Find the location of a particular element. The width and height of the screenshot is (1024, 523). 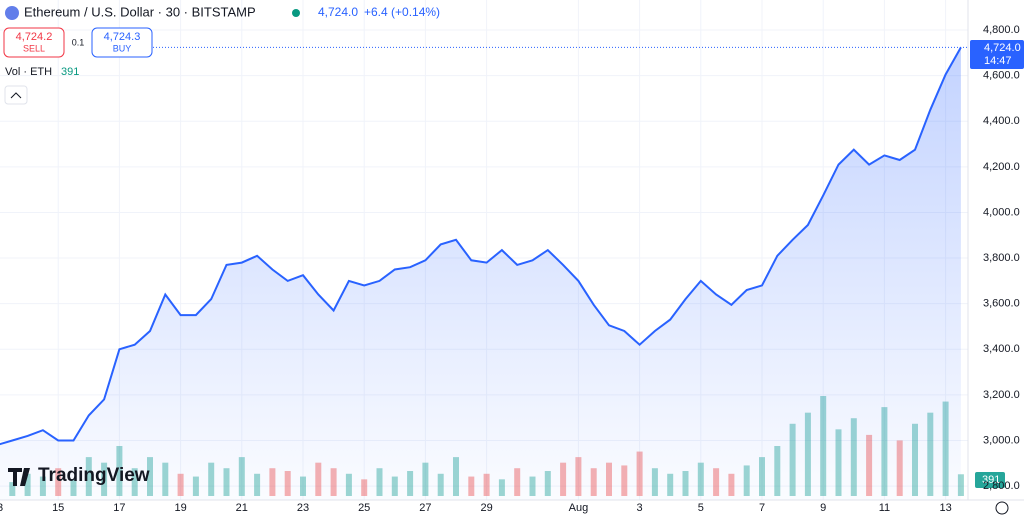

x-tick-label: 9 is located at coordinates (823, 508).